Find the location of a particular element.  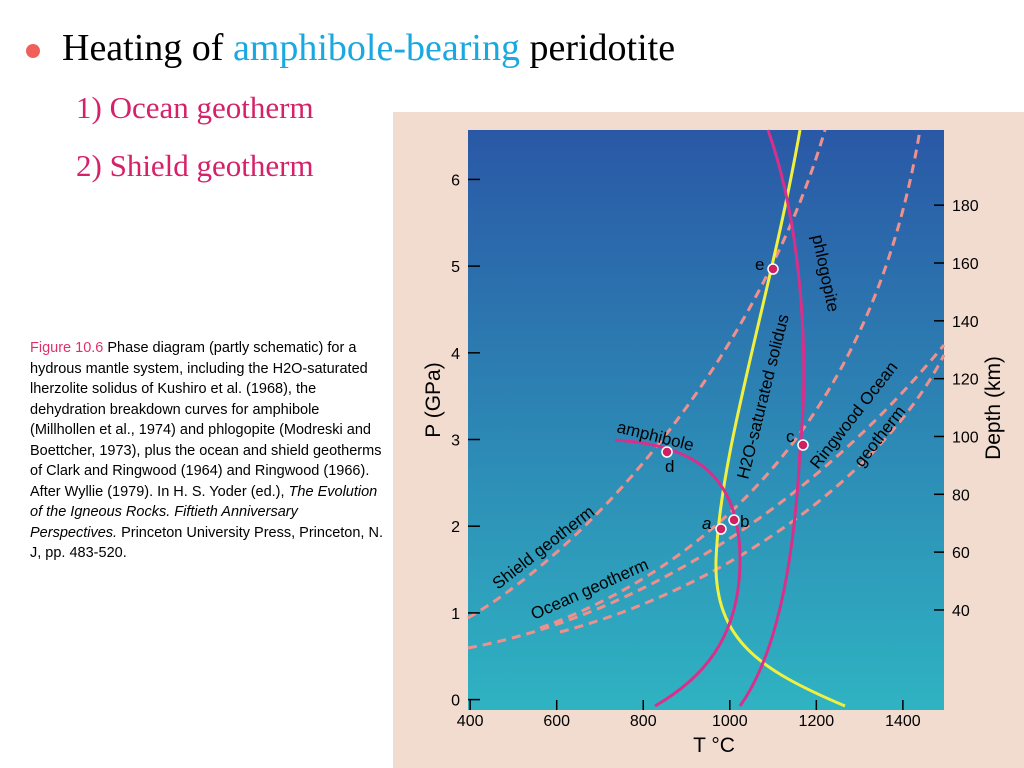

highlight: amphibole-bearing is located at coordinates (376, 48).